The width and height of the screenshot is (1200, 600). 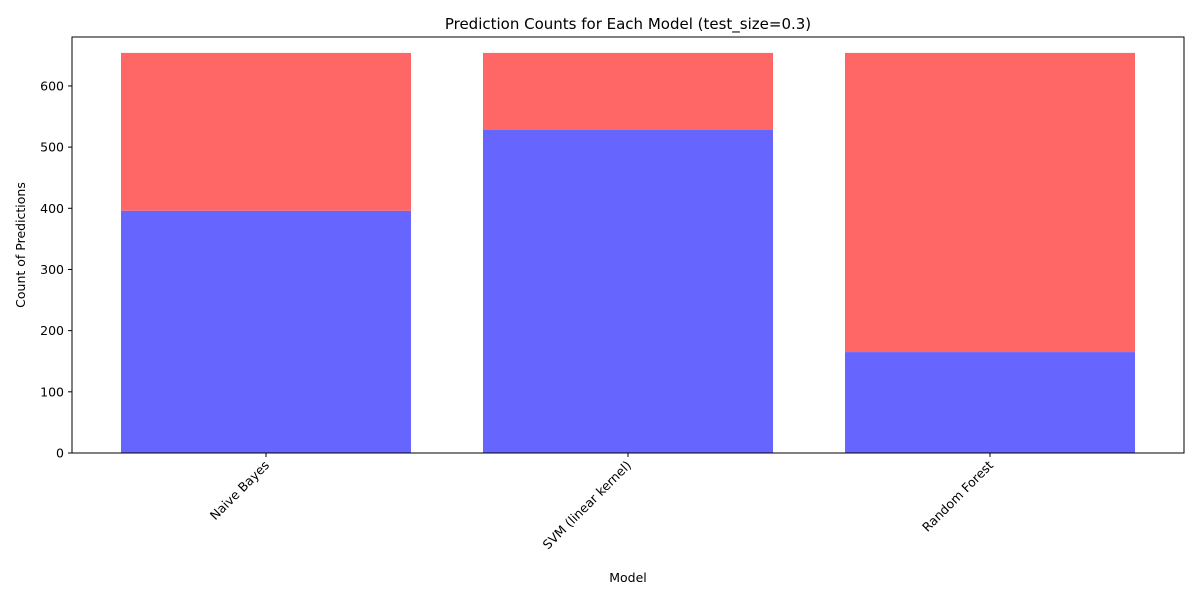 I want to click on y-tick-label: 600, so click(x=52, y=85).